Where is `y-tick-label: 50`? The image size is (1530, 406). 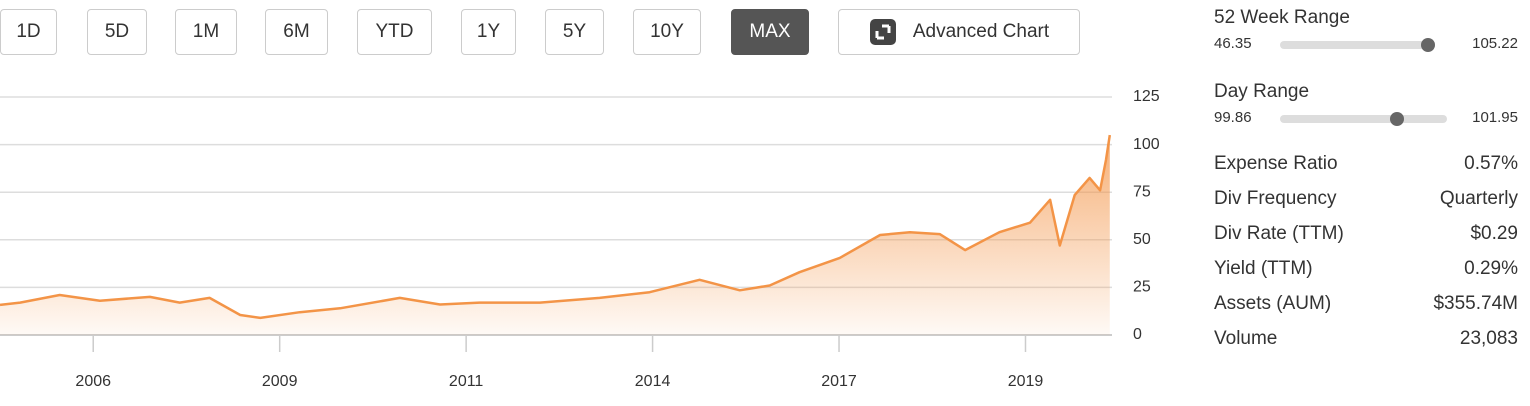 y-tick-label: 50 is located at coordinates (1142, 239).